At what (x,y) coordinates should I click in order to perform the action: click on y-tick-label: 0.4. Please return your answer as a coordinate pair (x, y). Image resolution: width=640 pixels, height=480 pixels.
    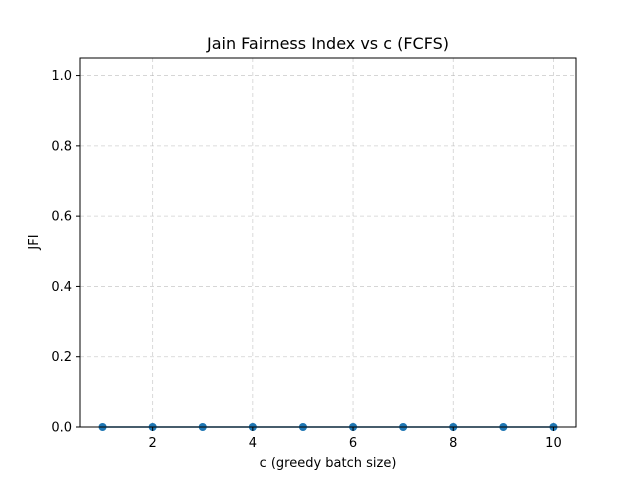
    Looking at the image, I should click on (61, 287).